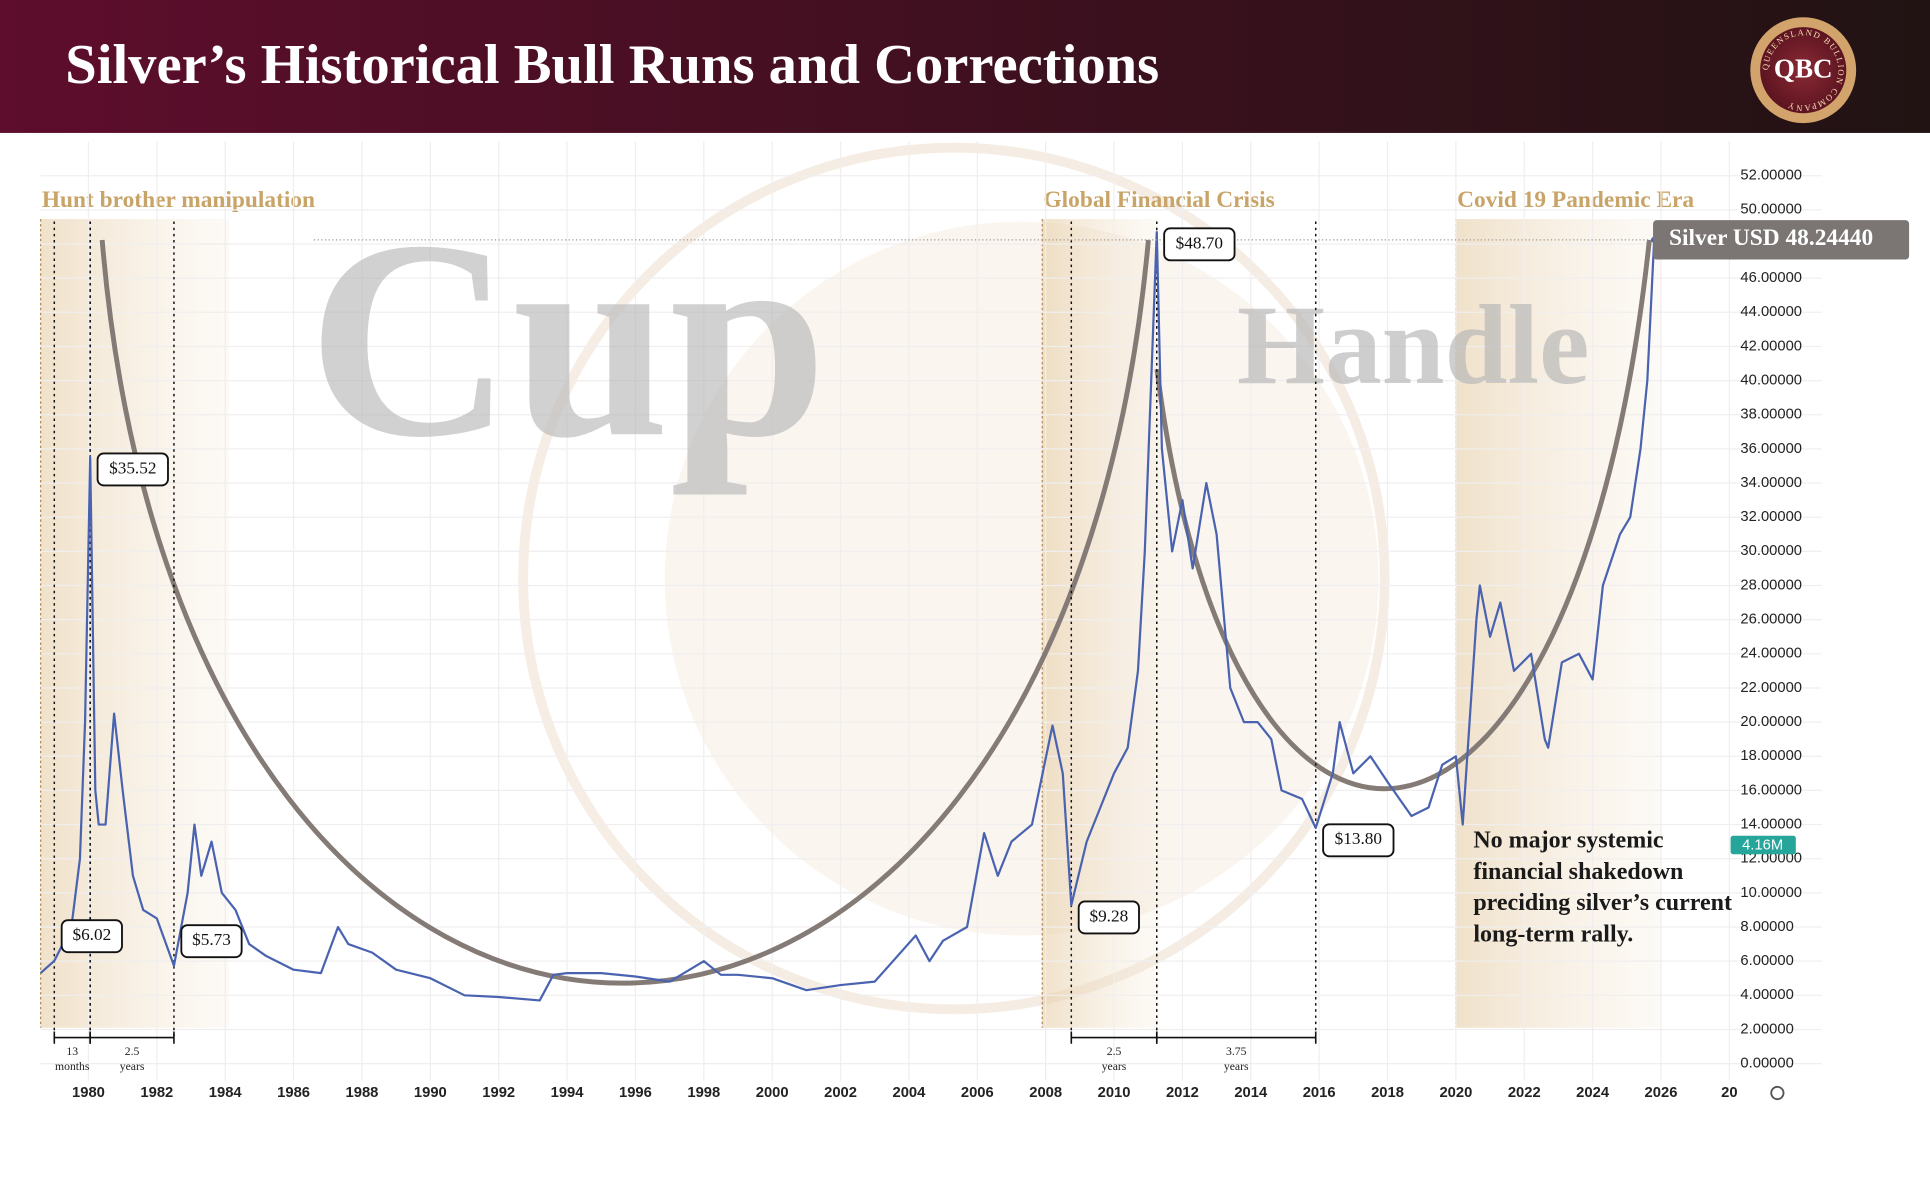 The height and width of the screenshot is (1181, 1930). I want to click on price-label: $5.73, so click(211, 939).